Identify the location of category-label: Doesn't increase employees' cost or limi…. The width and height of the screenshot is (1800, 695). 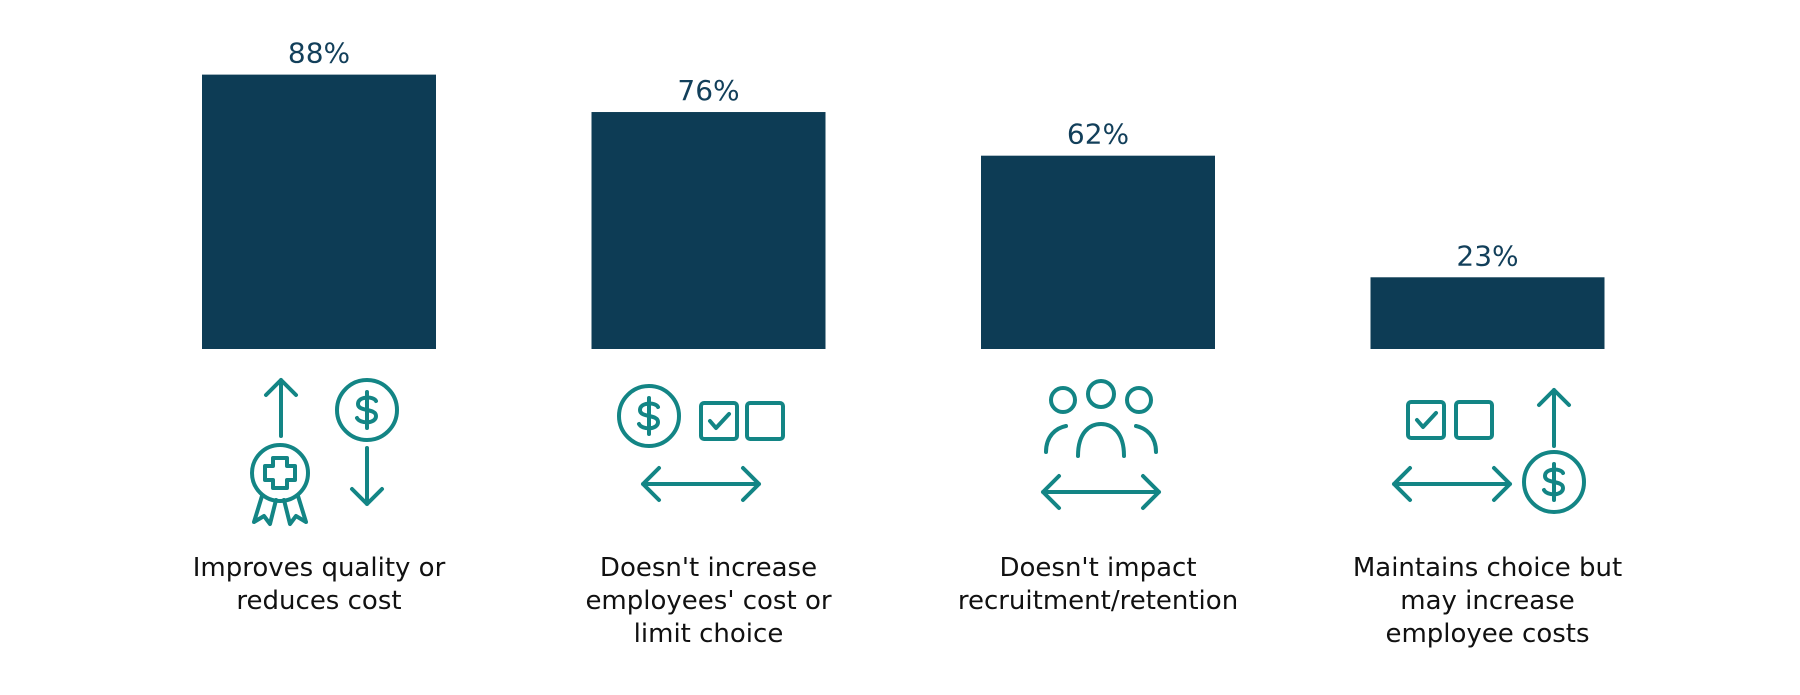
(708, 601).